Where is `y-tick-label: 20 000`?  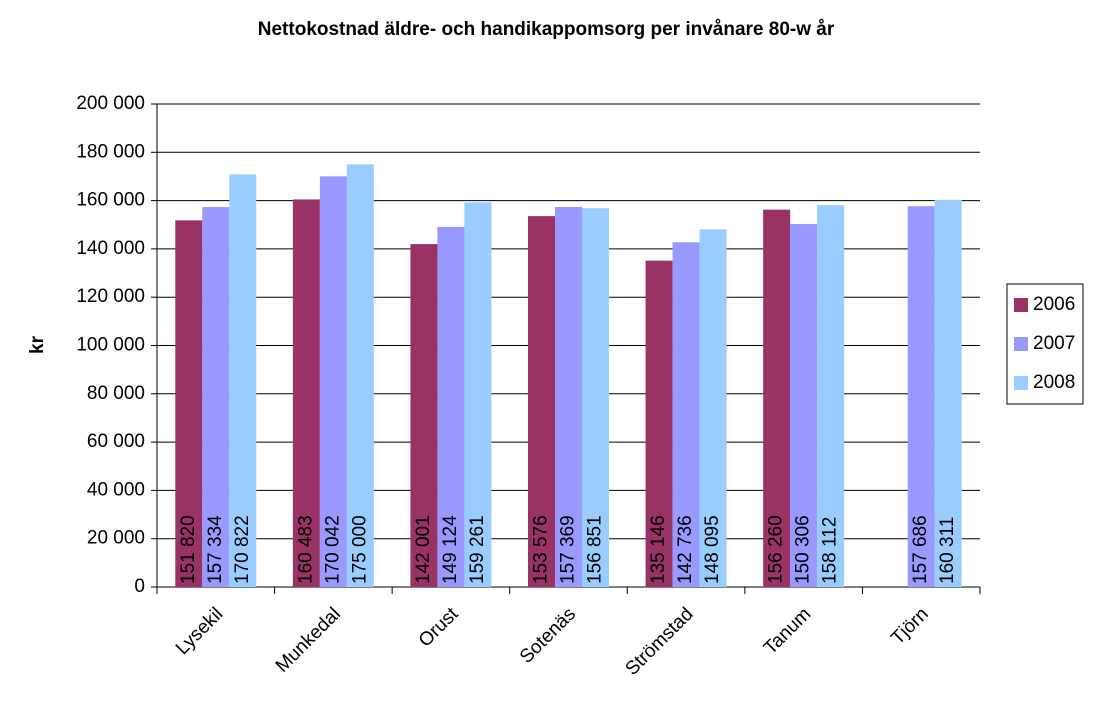
y-tick-label: 20 000 is located at coordinates (116, 538).